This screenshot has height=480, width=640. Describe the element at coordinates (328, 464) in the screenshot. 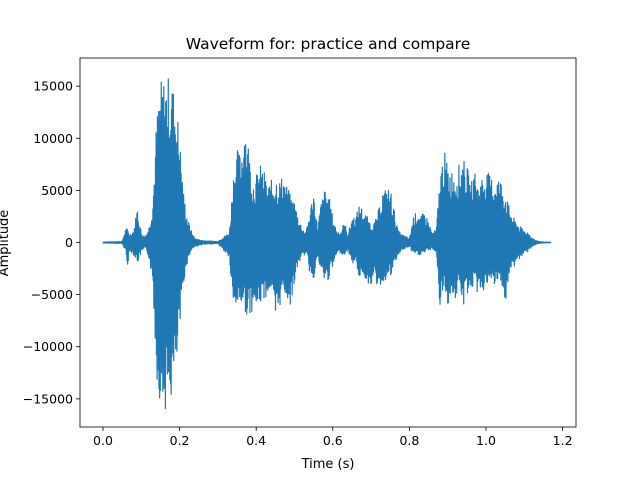

I see `x-axis-label: Time (s)` at that location.